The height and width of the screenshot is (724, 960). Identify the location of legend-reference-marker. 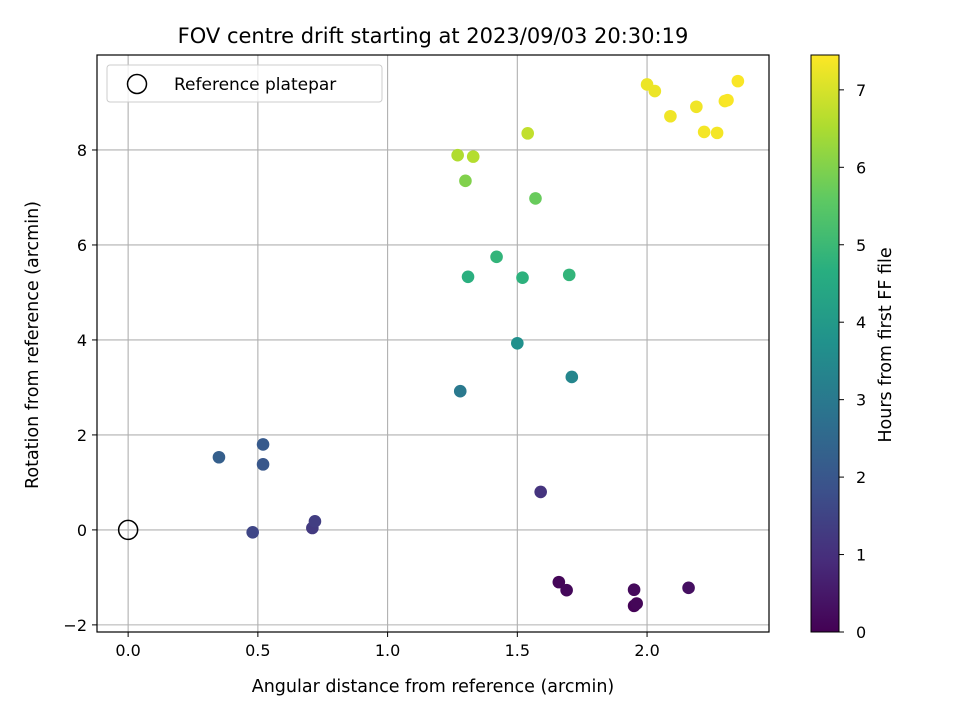
(137, 84).